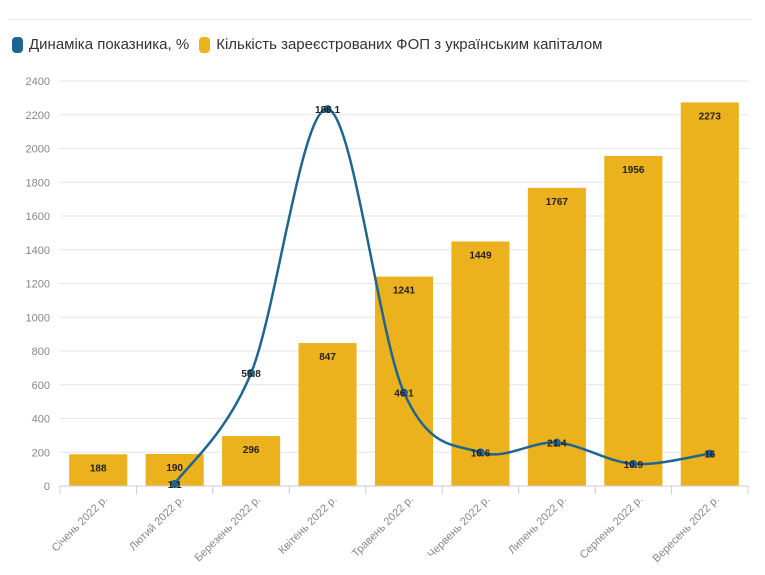 Image resolution: width=765 pixels, height=575 pixels. I want to click on y-tick-label: 2000, so click(38, 150).